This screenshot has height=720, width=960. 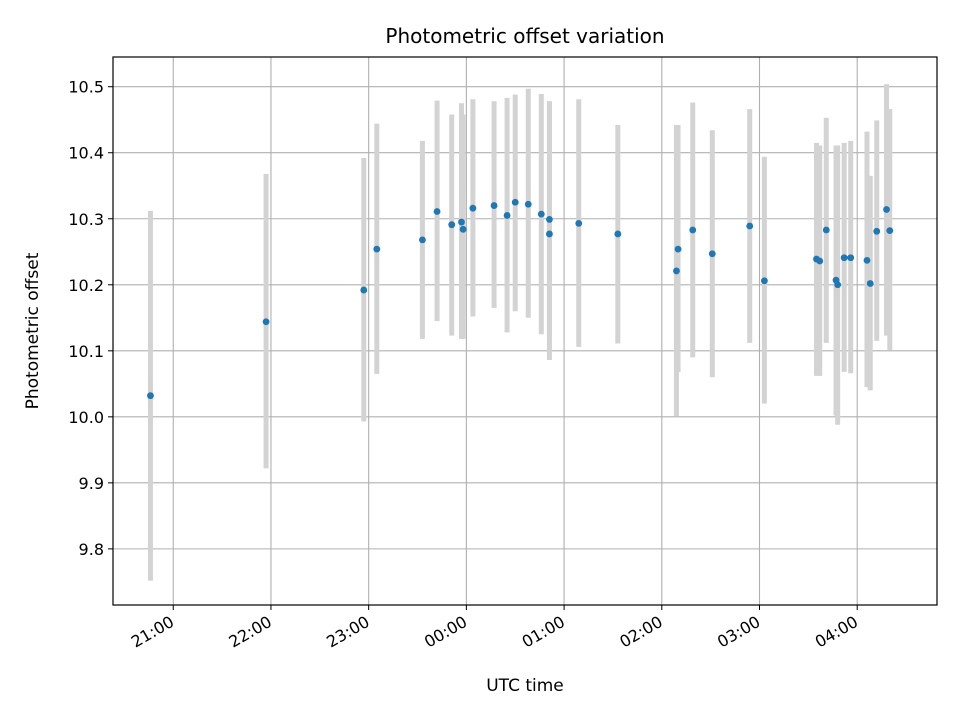 What do you see at coordinates (152, 632) in the screenshot?
I see `x-tick-label: 21:00` at bounding box center [152, 632].